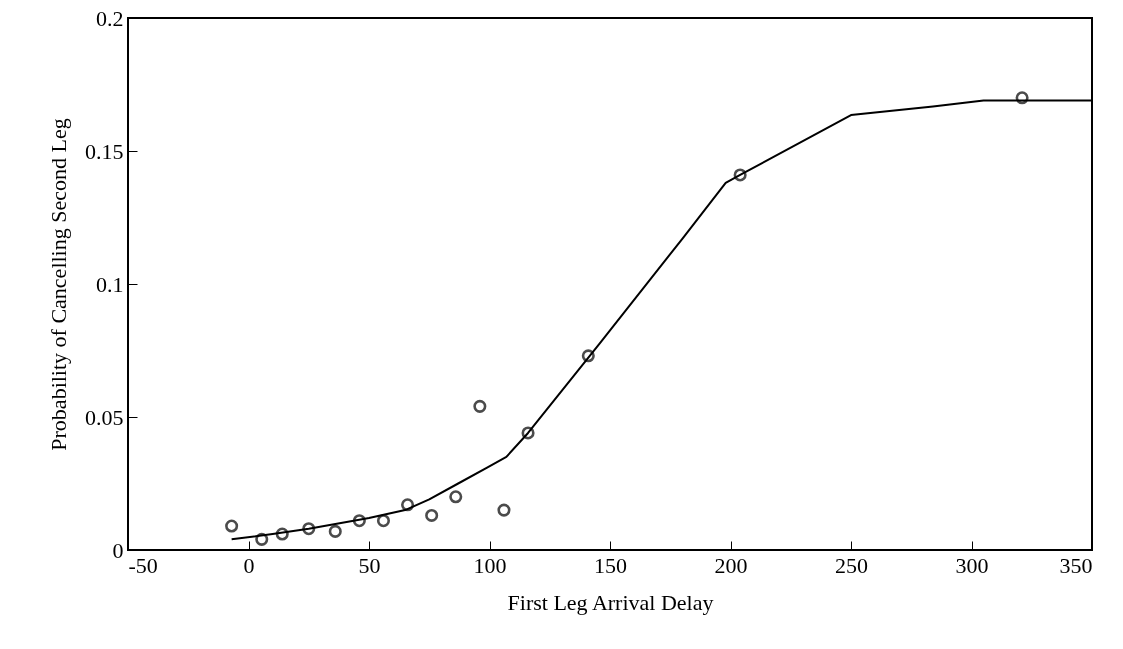  Describe the element at coordinates (490, 565) in the screenshot. I see `x-tick-label: 100` at that location.